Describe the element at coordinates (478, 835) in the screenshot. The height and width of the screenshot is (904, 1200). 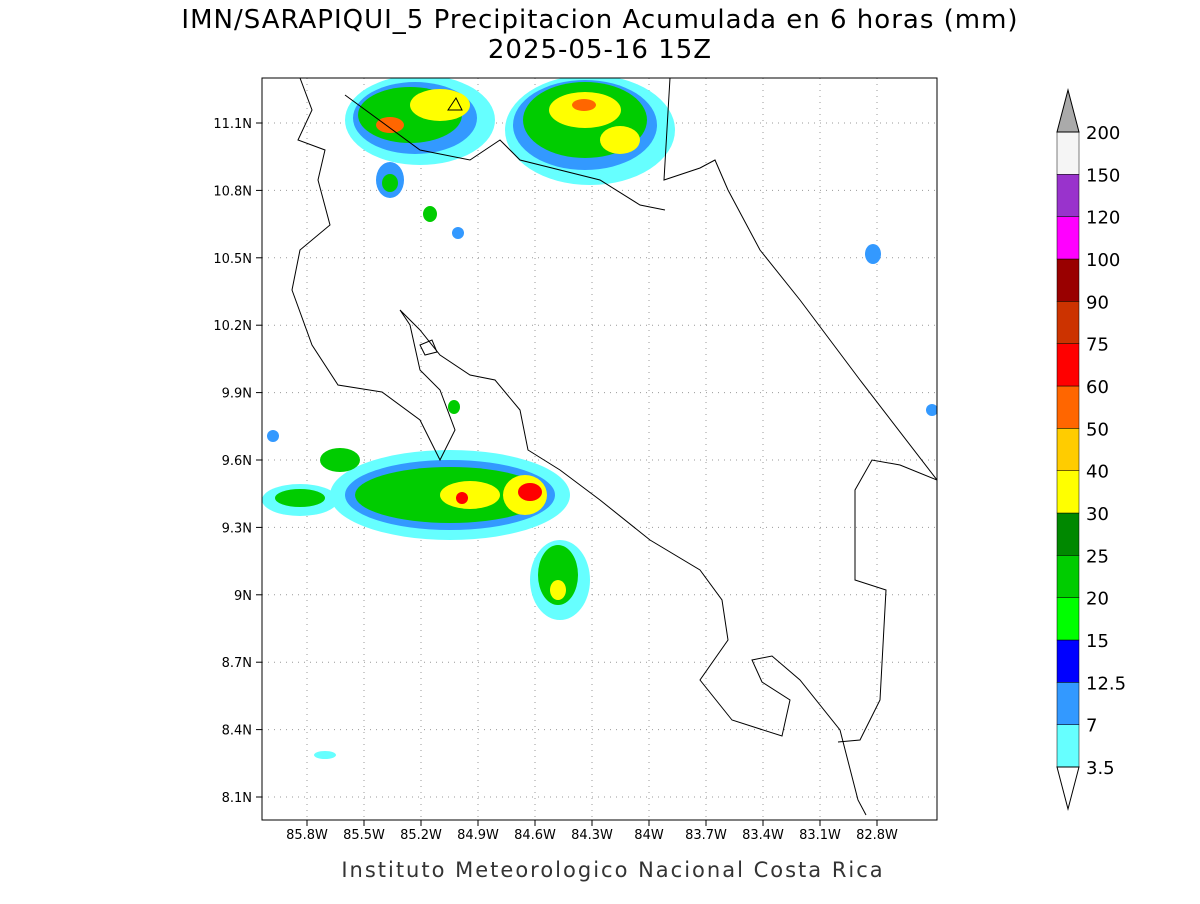
I see `lon-label: 84.9W` at that location.